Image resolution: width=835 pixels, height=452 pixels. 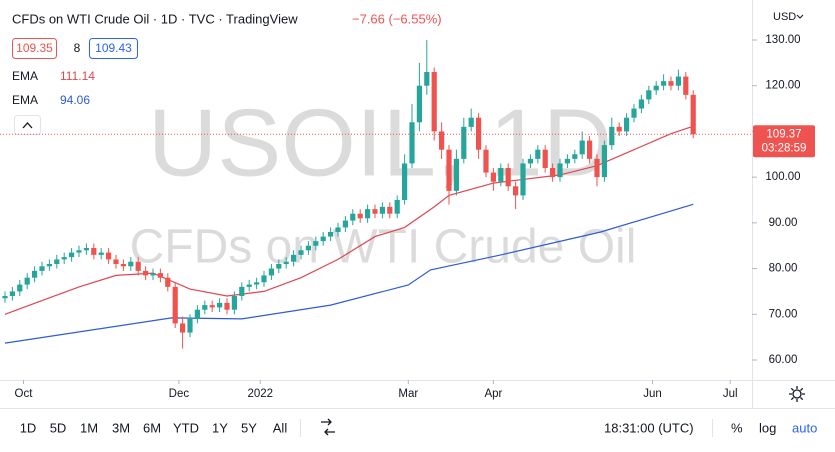 I want to click on last-price-tag, so click(x=784, y=141).